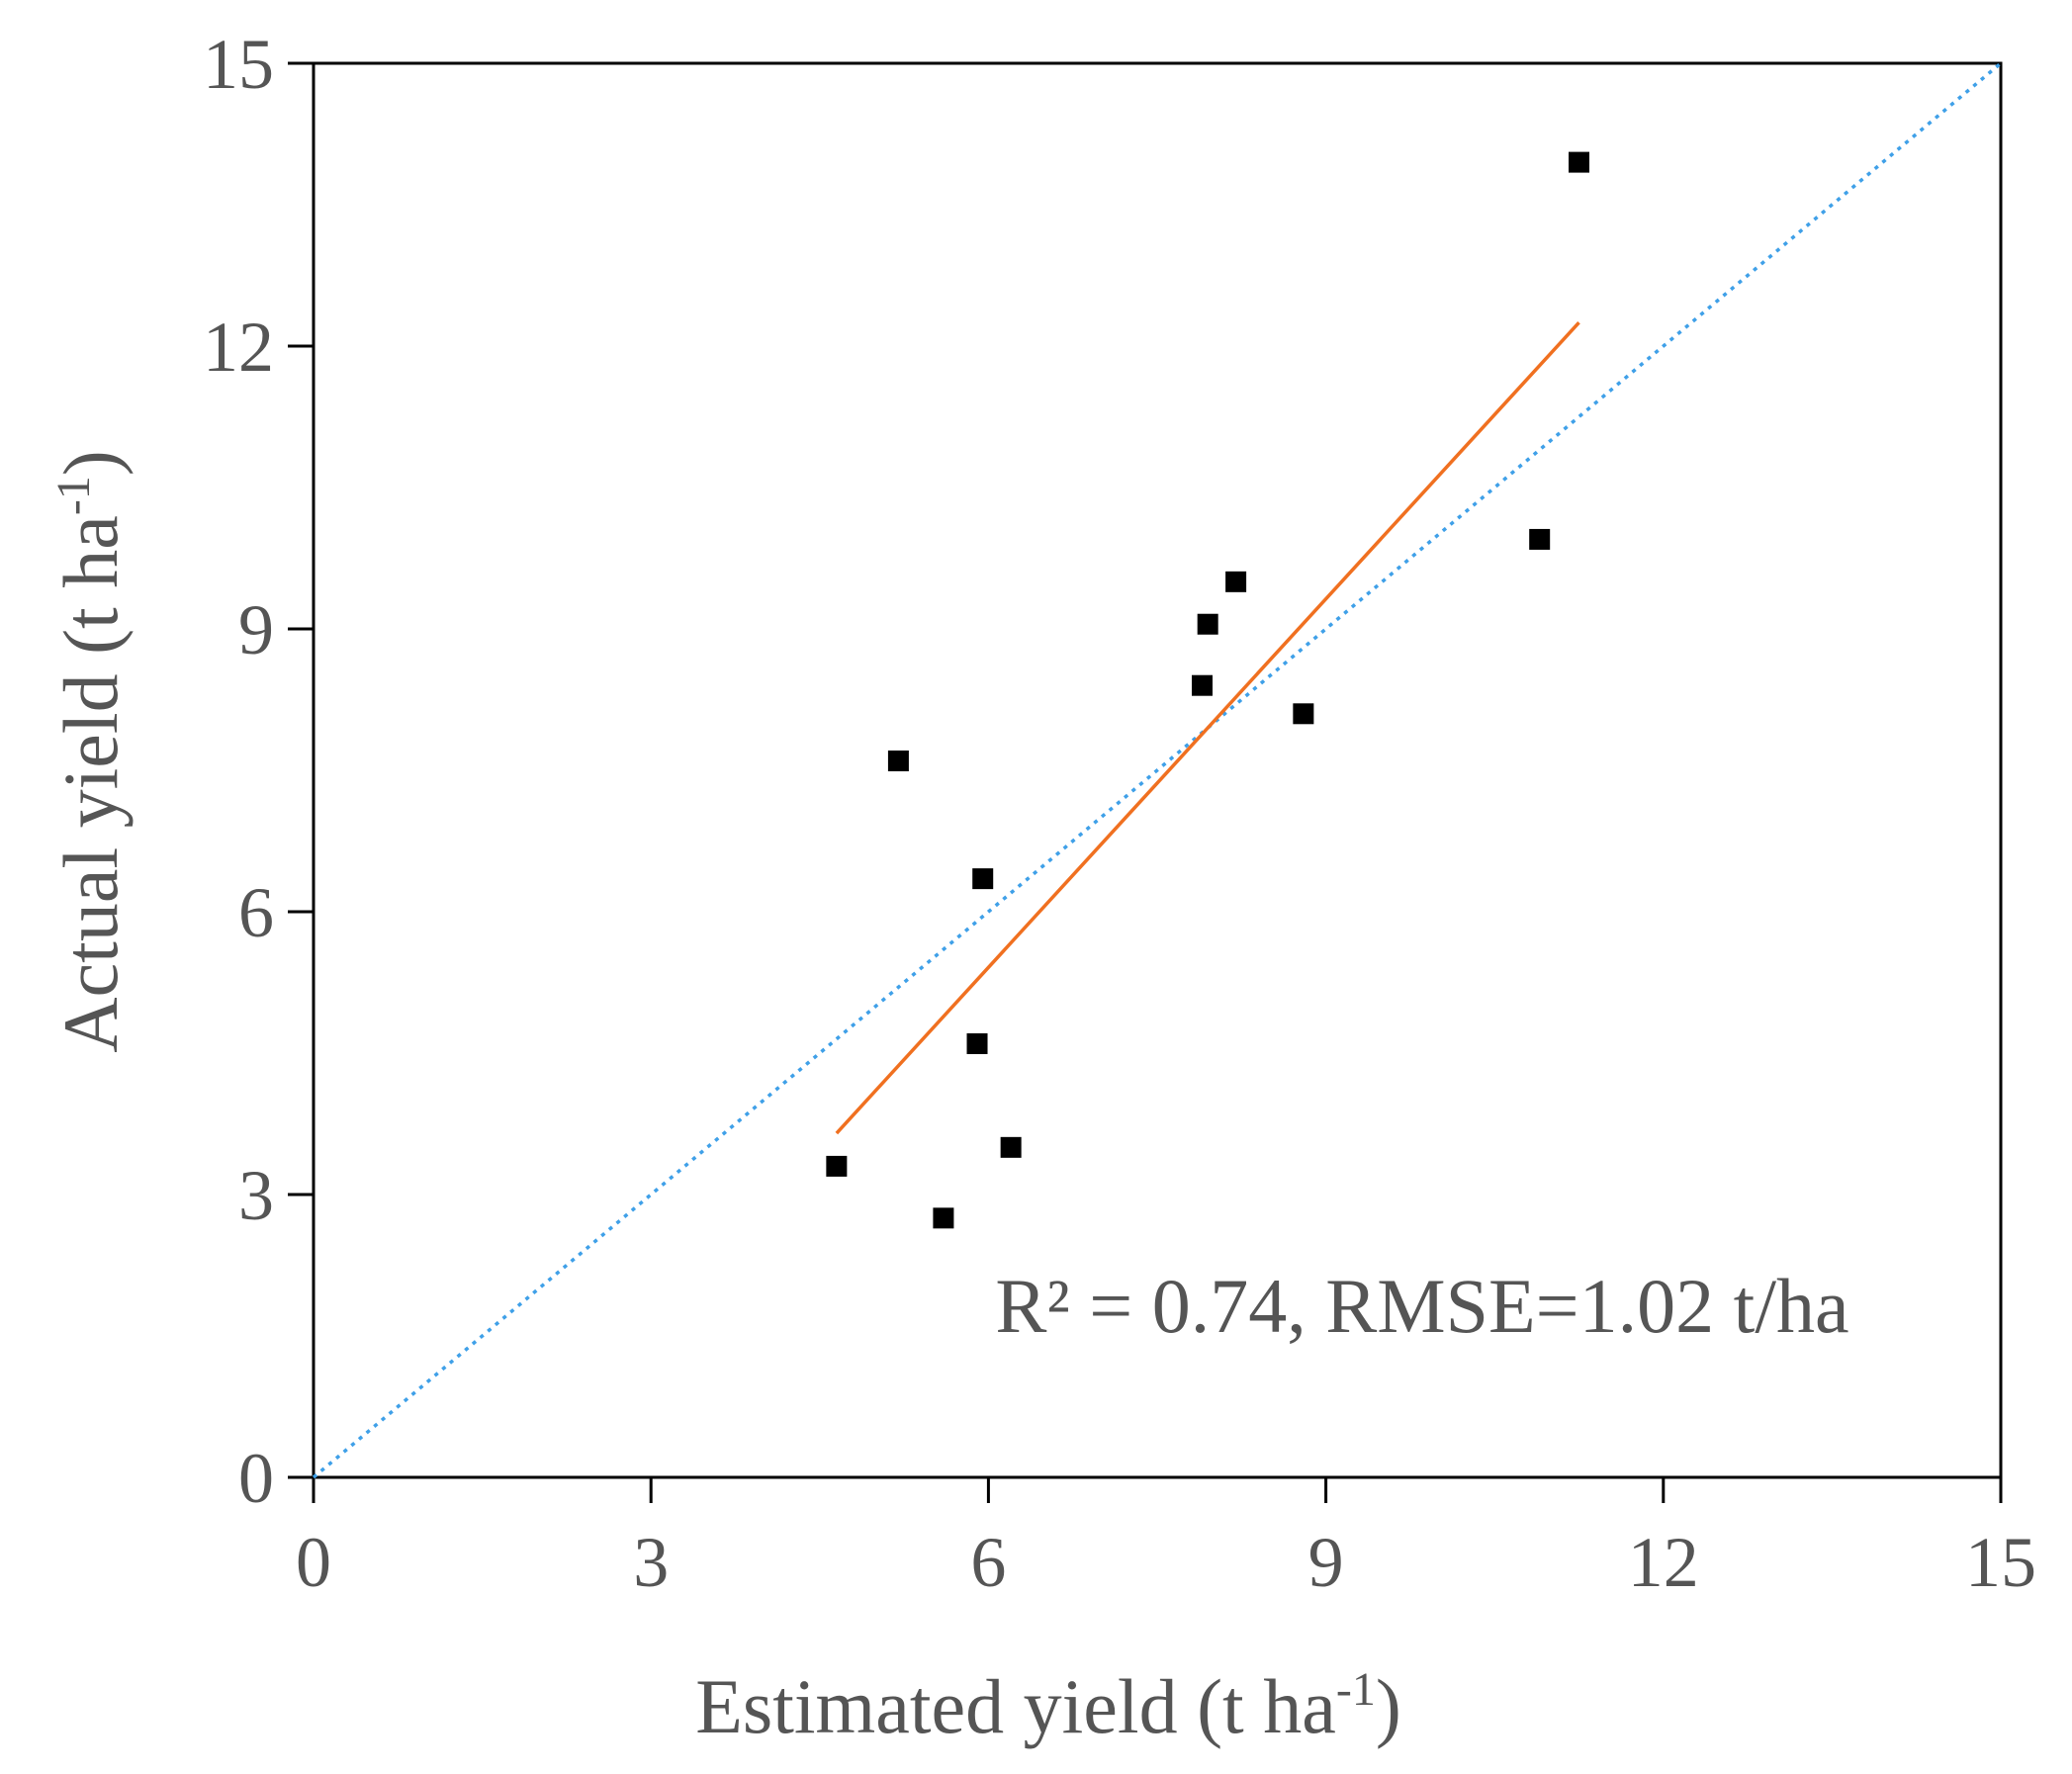 Image resolution: width=2072 pixels, height=1774 pixels. Describe the element at coordinates (256, 912) in the screenshot. I see `y-tick-label: 6` at that location.